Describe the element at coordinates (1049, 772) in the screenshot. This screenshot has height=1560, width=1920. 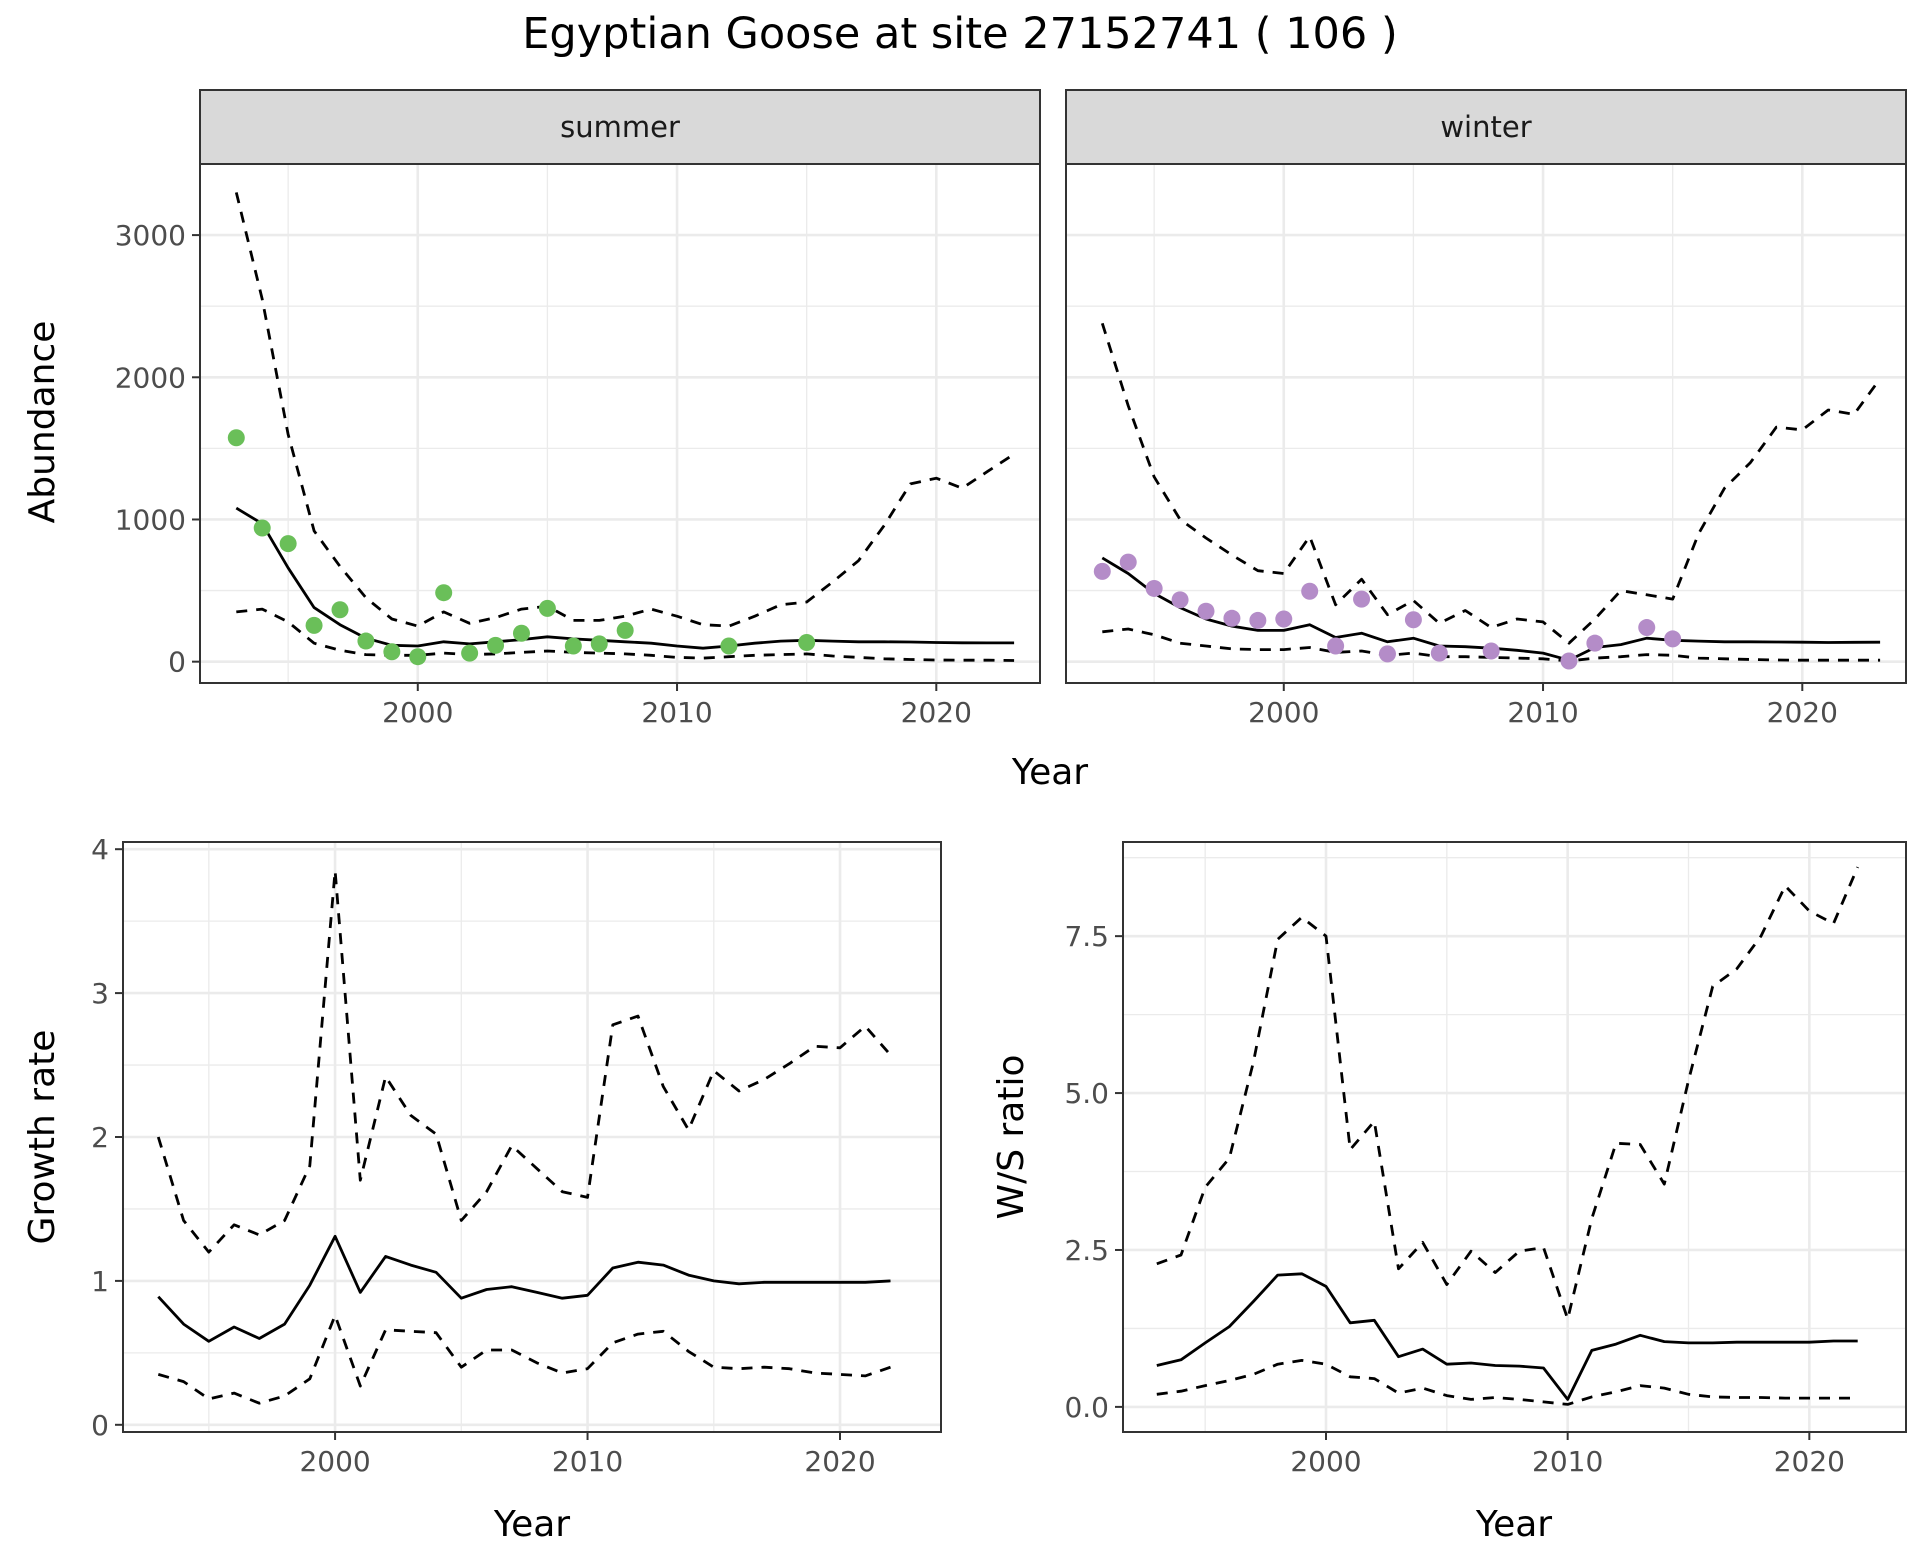
I see `top-x-axis-title: Year` at that location.